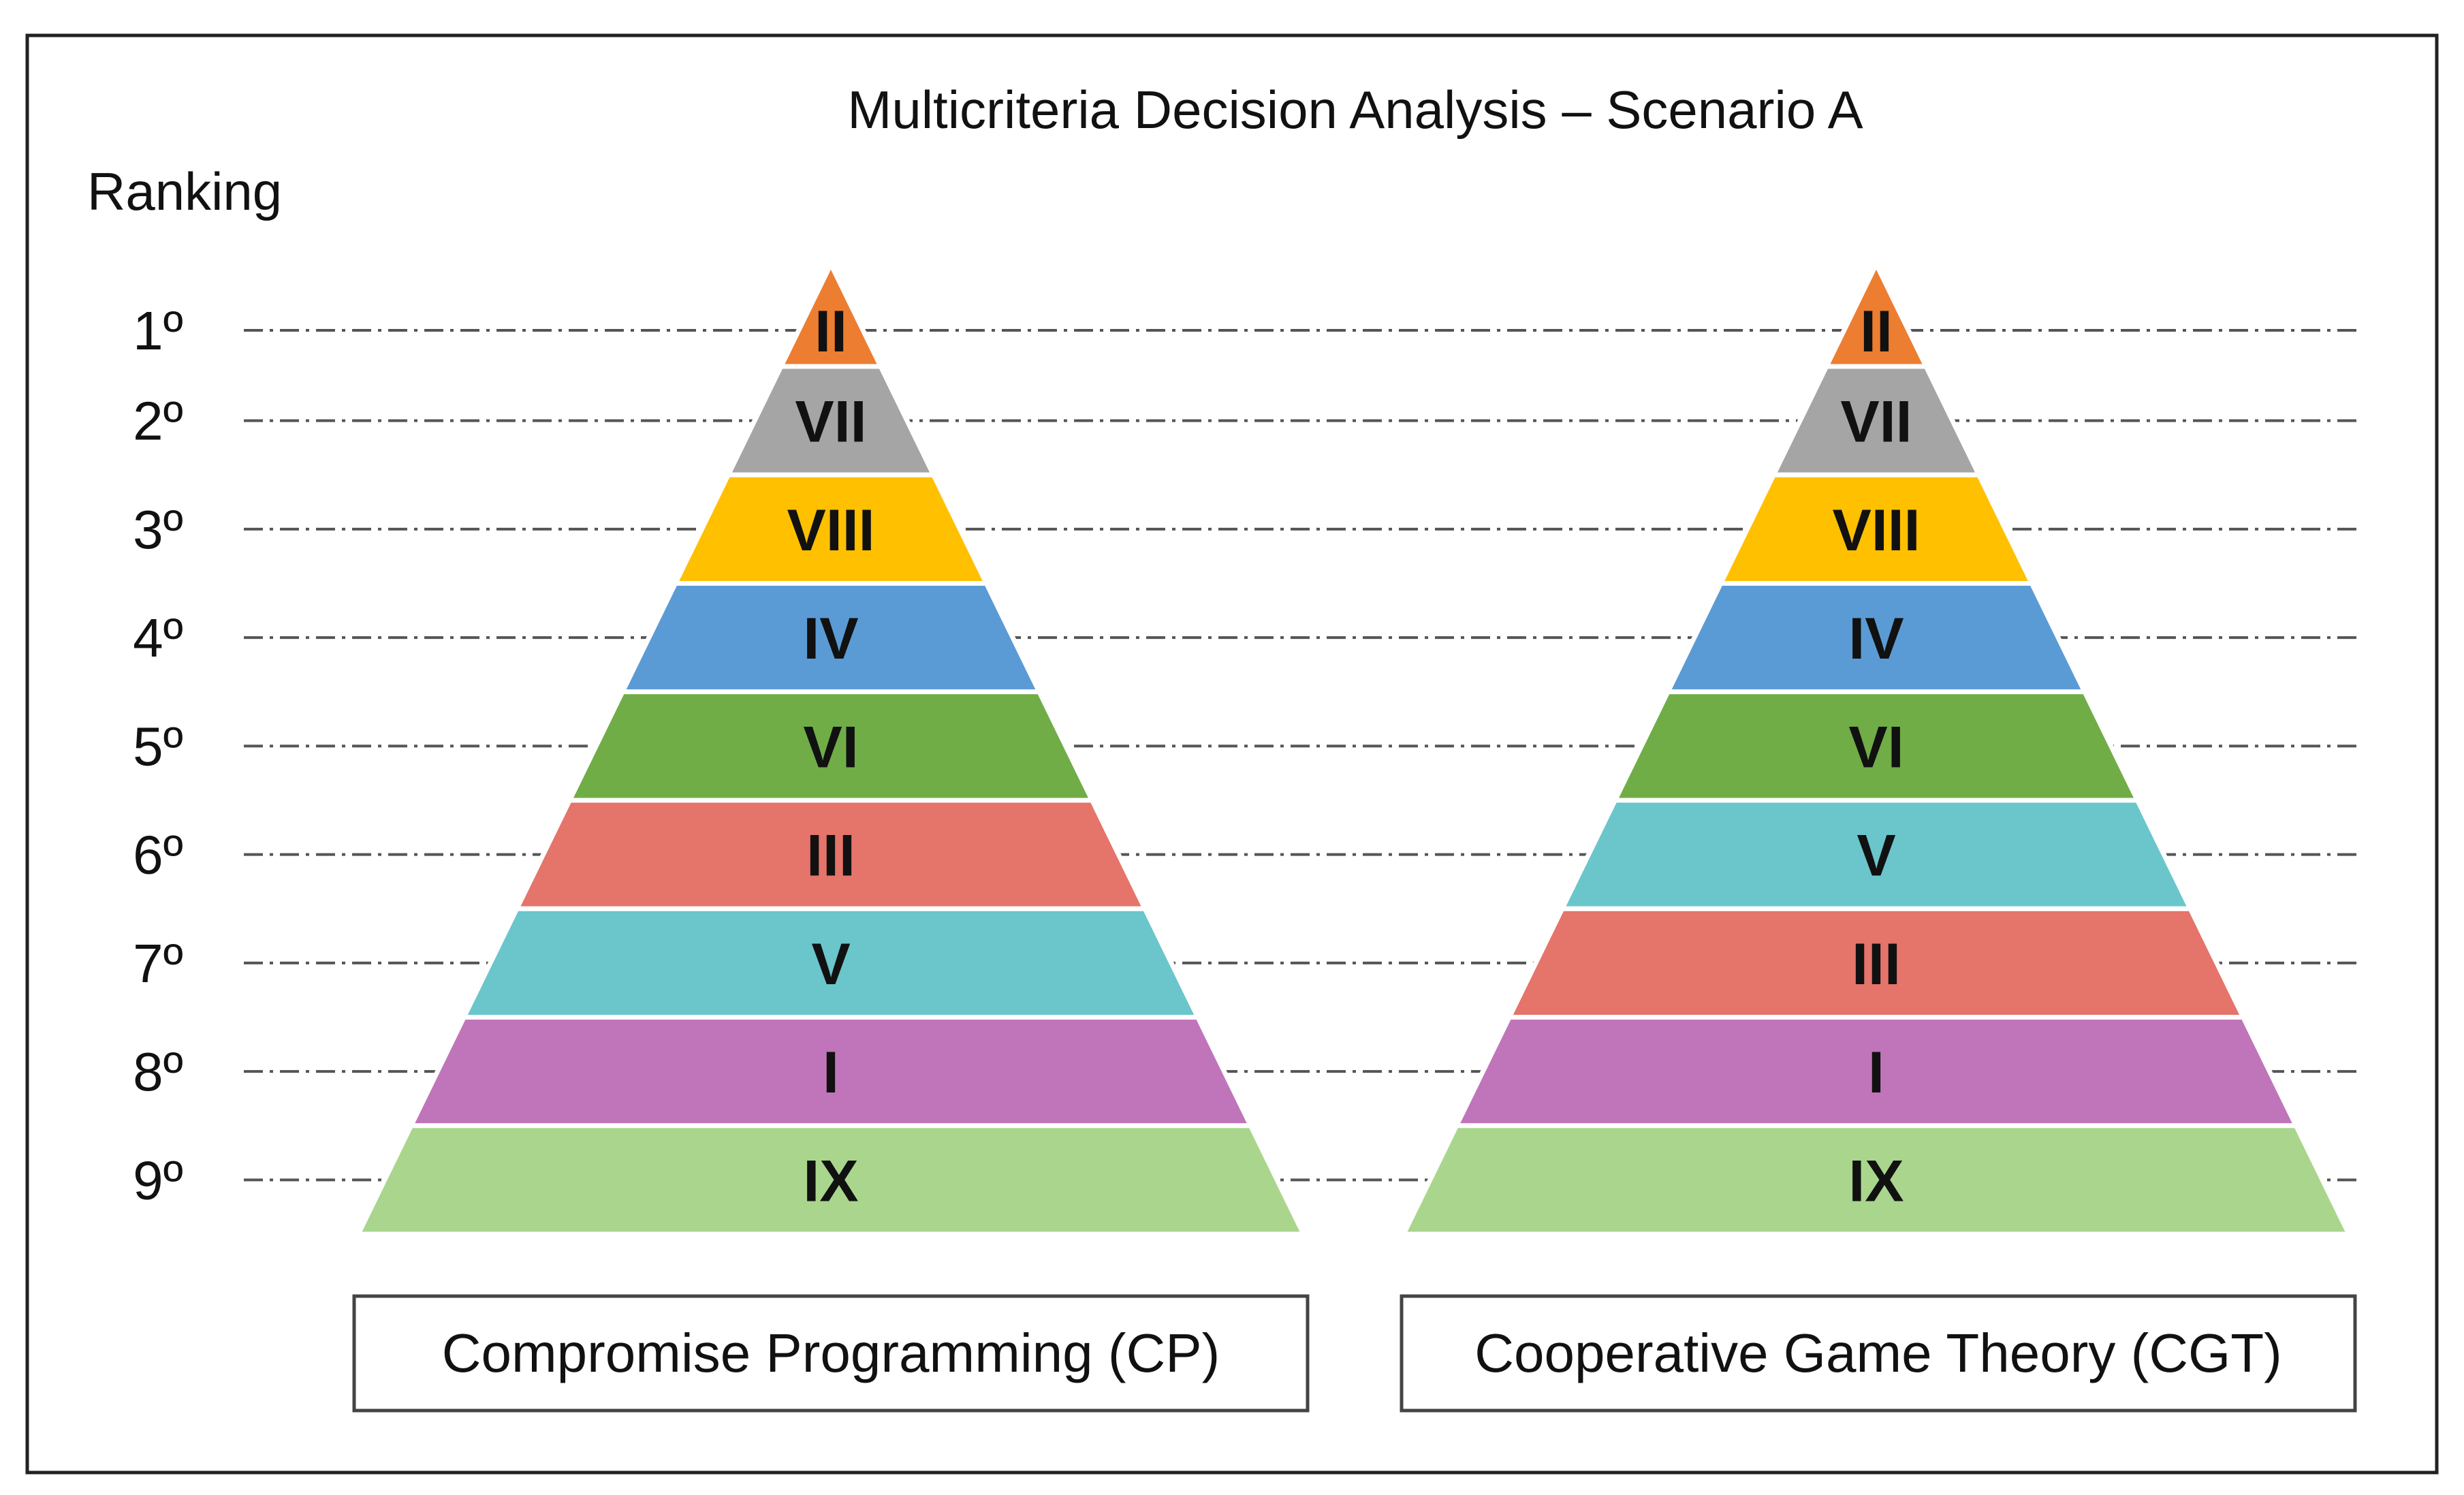 Image resolution: width=2464 pixels, height=1495 pixels. What do you see at coordinates (158, 1071) in the screenshot?
I see `rank-label: 8º` at bounding box center [158, 1071].